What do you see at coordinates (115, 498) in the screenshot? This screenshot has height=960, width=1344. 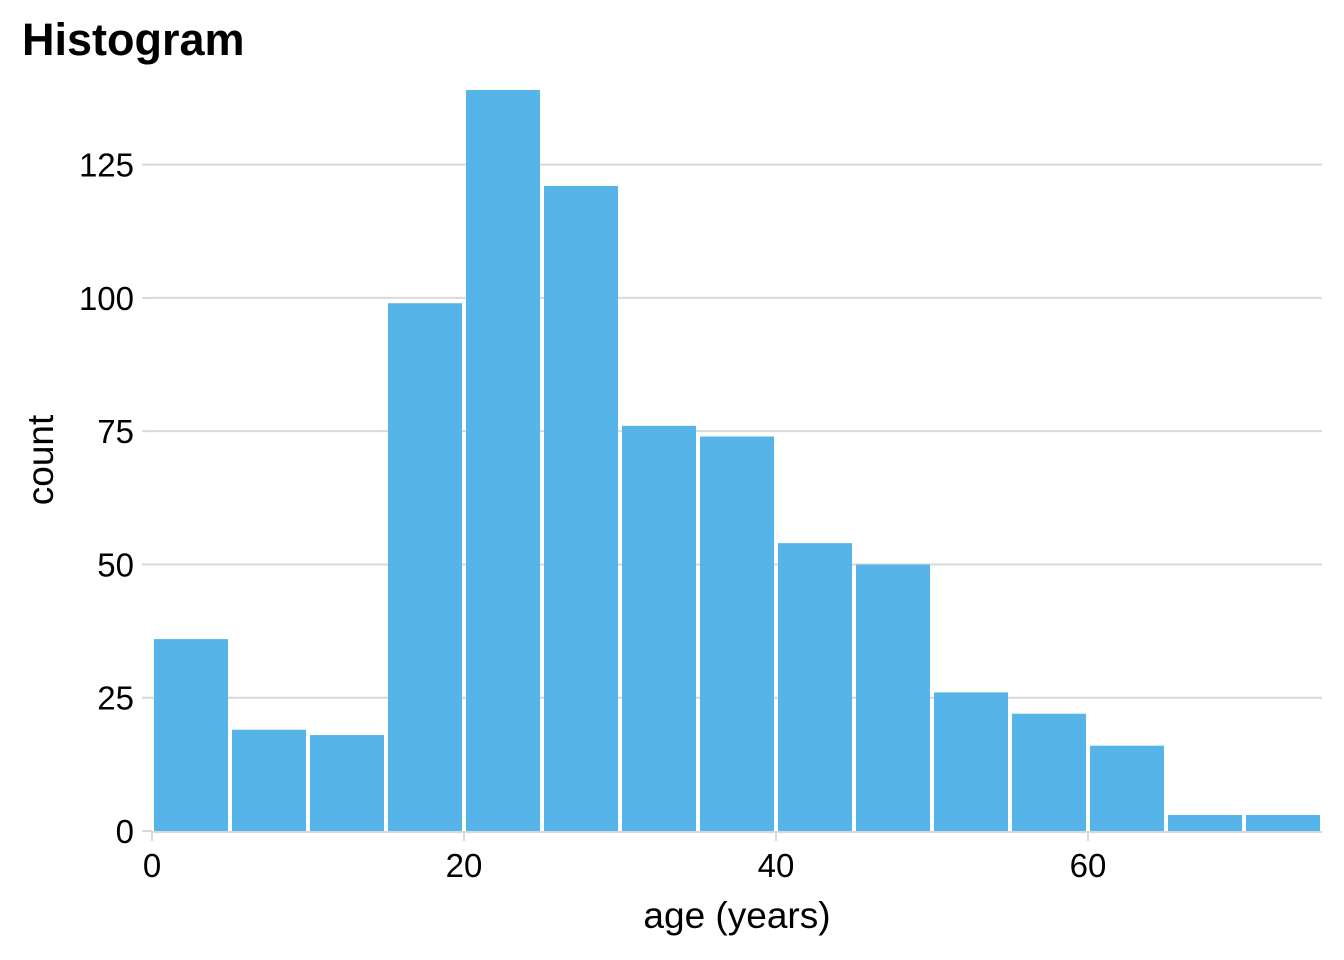 I see `y-axis-ticks: 0 25 50 75 100 125` at bounding box center [115, 498].